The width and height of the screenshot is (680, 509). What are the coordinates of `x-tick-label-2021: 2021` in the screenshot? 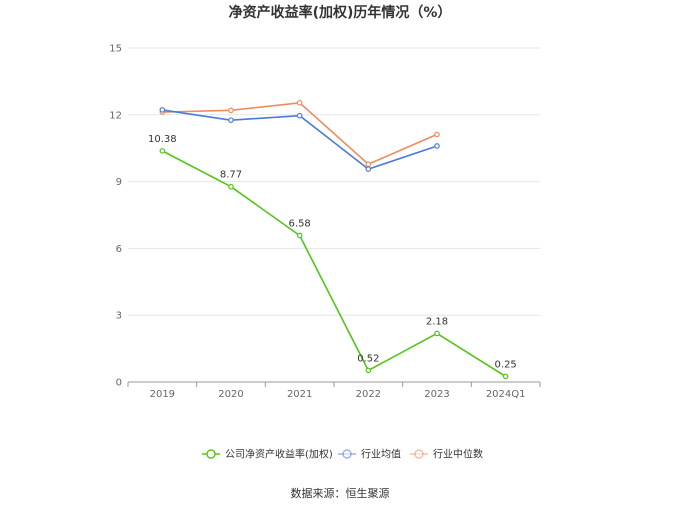 It's located at (299, 394).